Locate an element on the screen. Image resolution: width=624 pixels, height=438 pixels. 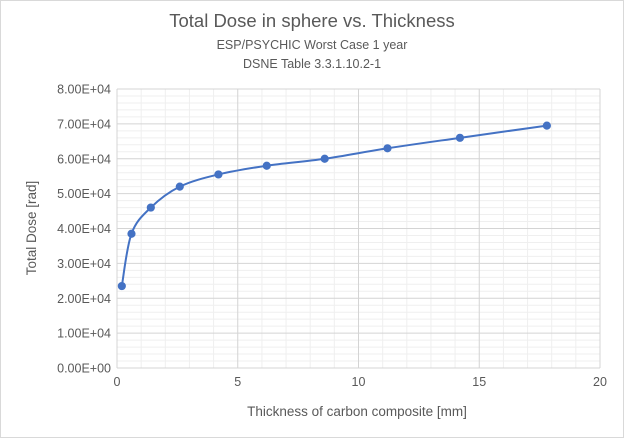
chart-subtitle-2: DSNE Table 3.3.1.10.2-1 is located at coordinates (312, 64).